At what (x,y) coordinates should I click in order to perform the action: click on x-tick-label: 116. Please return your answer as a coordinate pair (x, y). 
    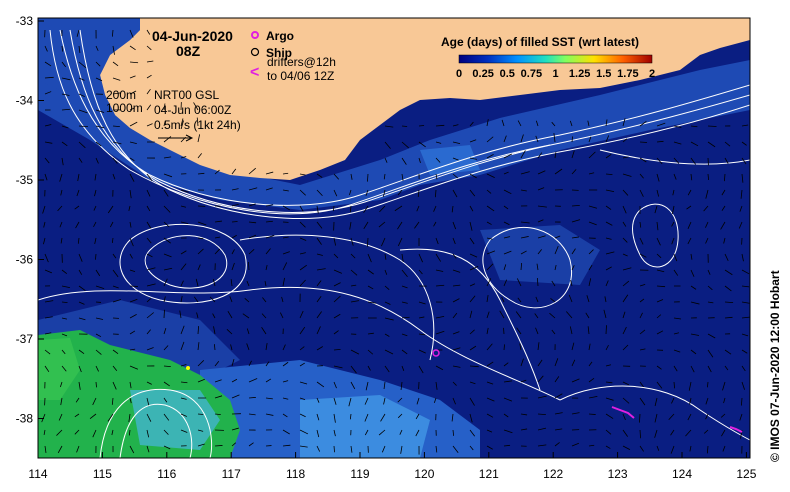
    Looking at the image, I should click on (166, 474).